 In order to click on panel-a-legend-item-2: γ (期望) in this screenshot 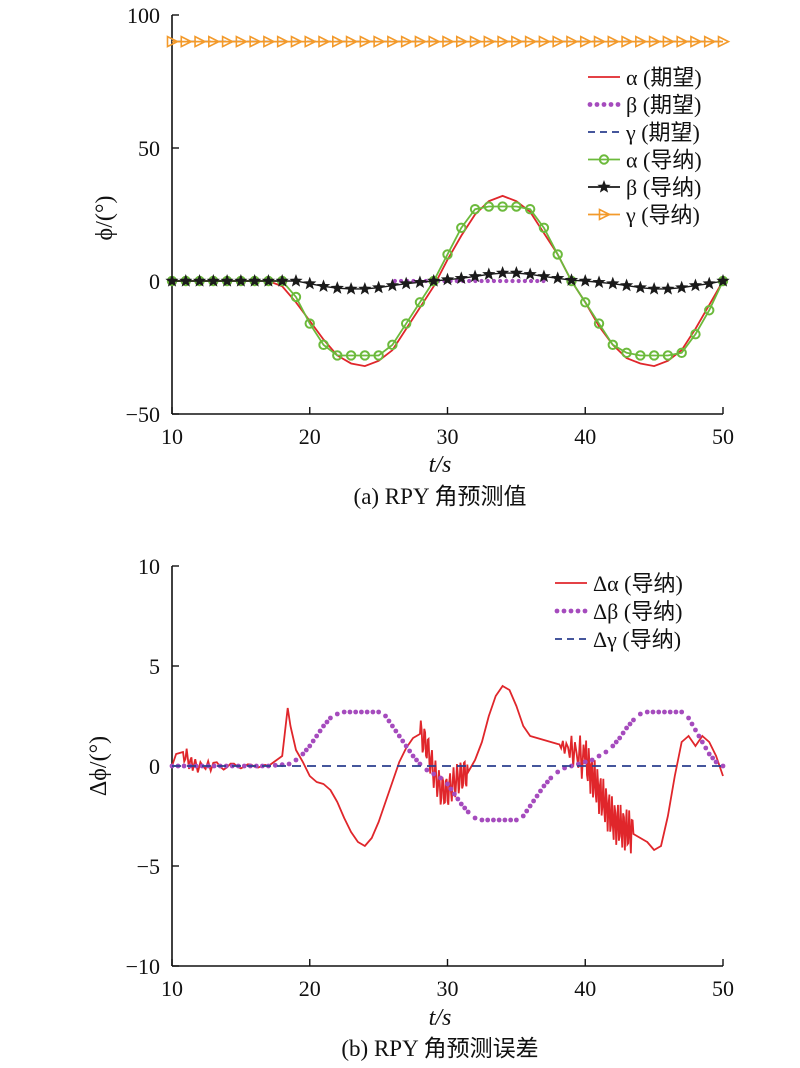, I will do `click(644, 132)`.